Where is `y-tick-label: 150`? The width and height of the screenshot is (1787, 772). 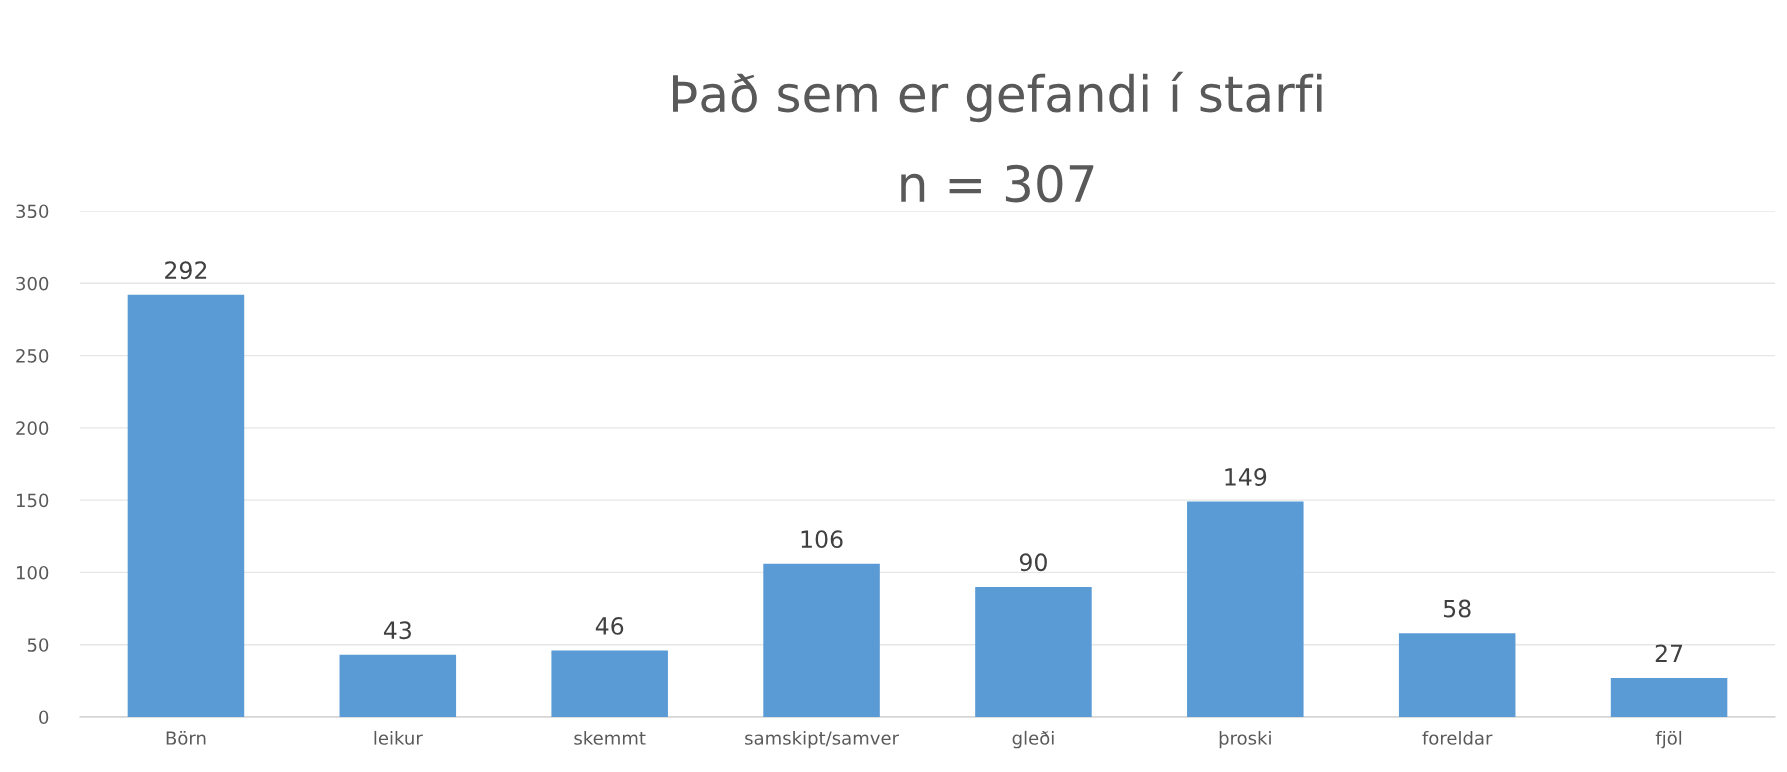 y-tick-label: 150 is located at coordinates (32, 500).